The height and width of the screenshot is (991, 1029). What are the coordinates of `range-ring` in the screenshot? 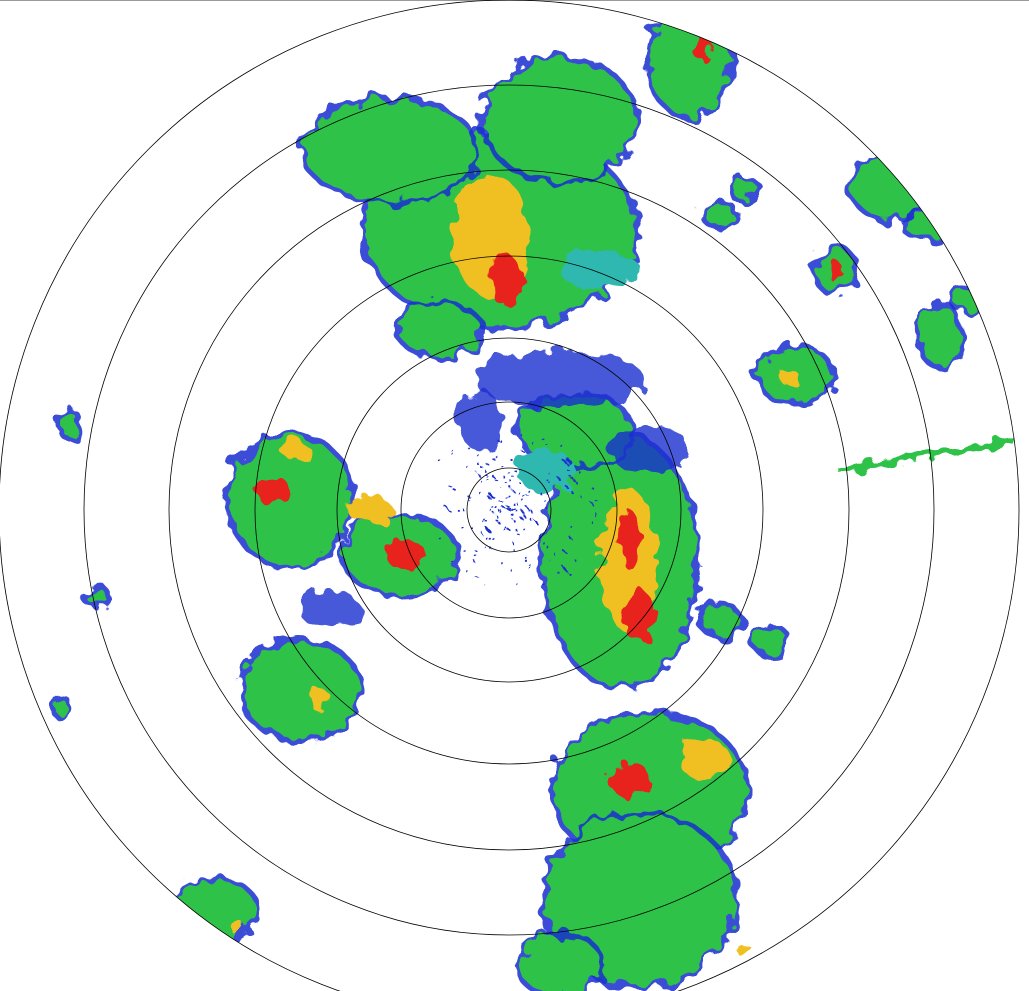 It's located at (509, 510).